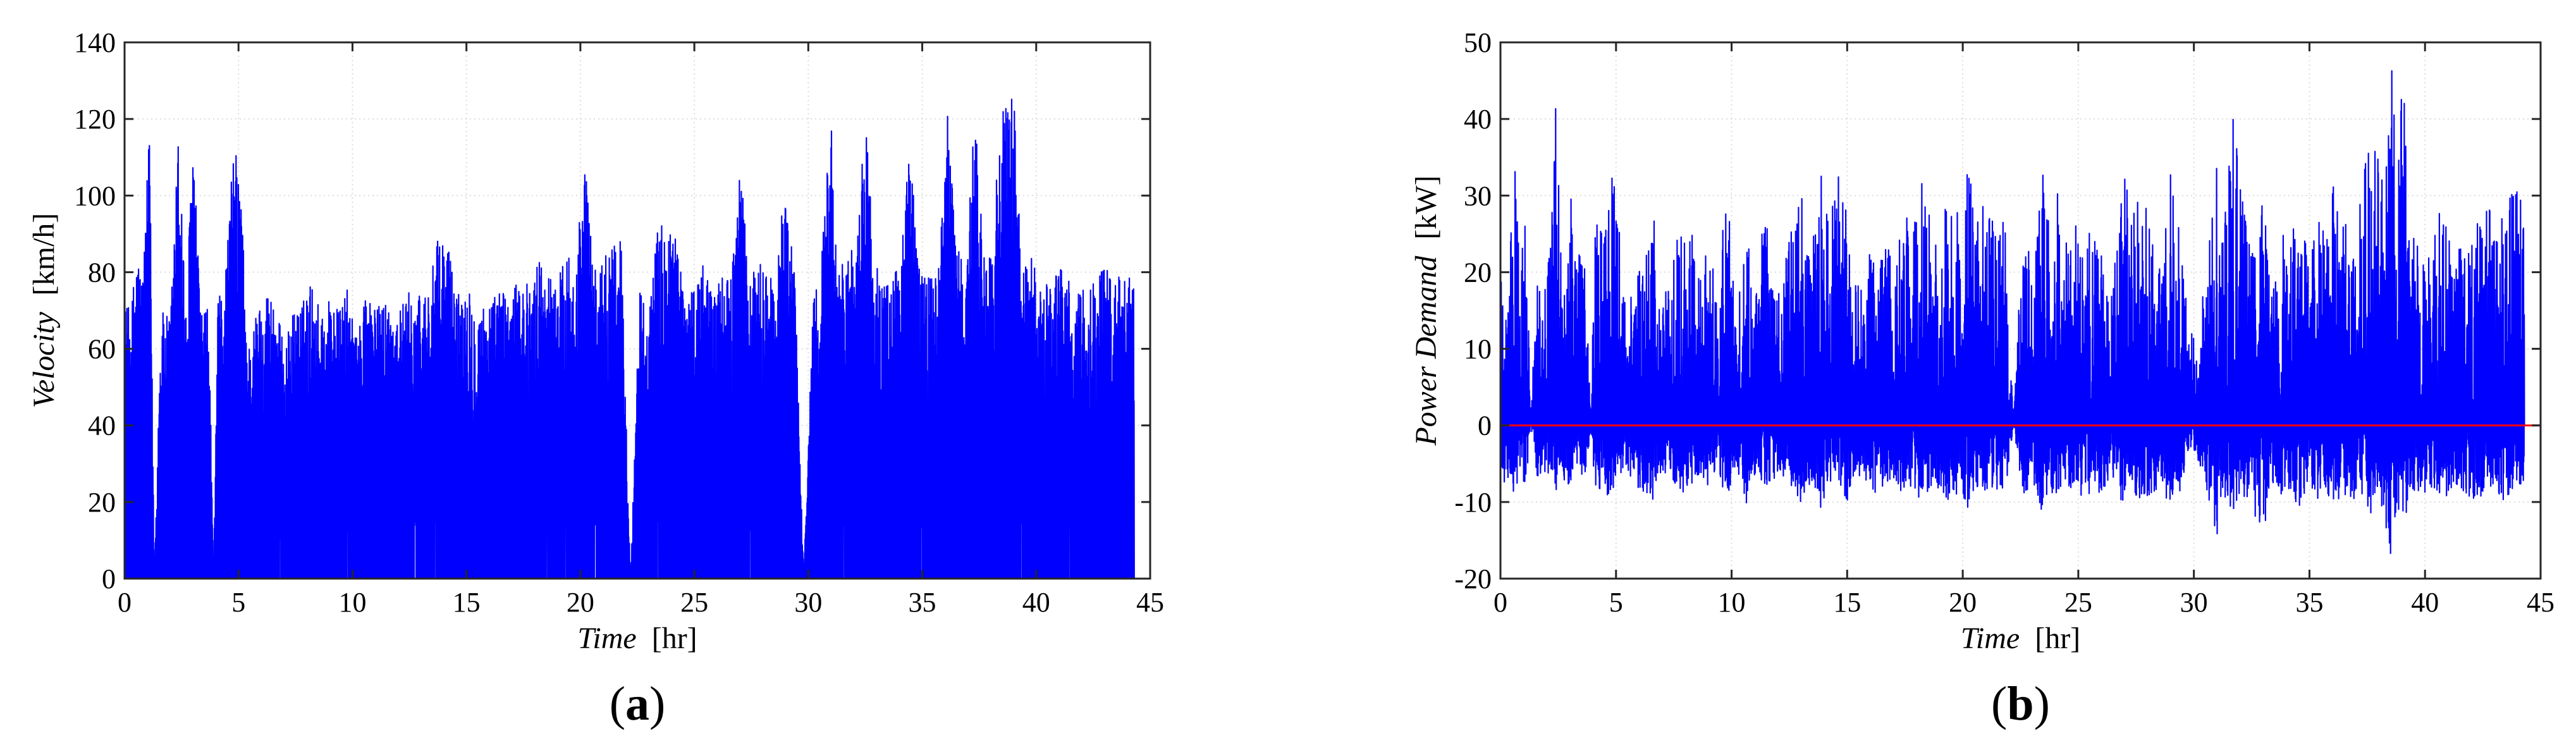  Describe the element at coordinates (1478, 195) in the screenshot. I see `y-tick-label-5: 30` at that location.